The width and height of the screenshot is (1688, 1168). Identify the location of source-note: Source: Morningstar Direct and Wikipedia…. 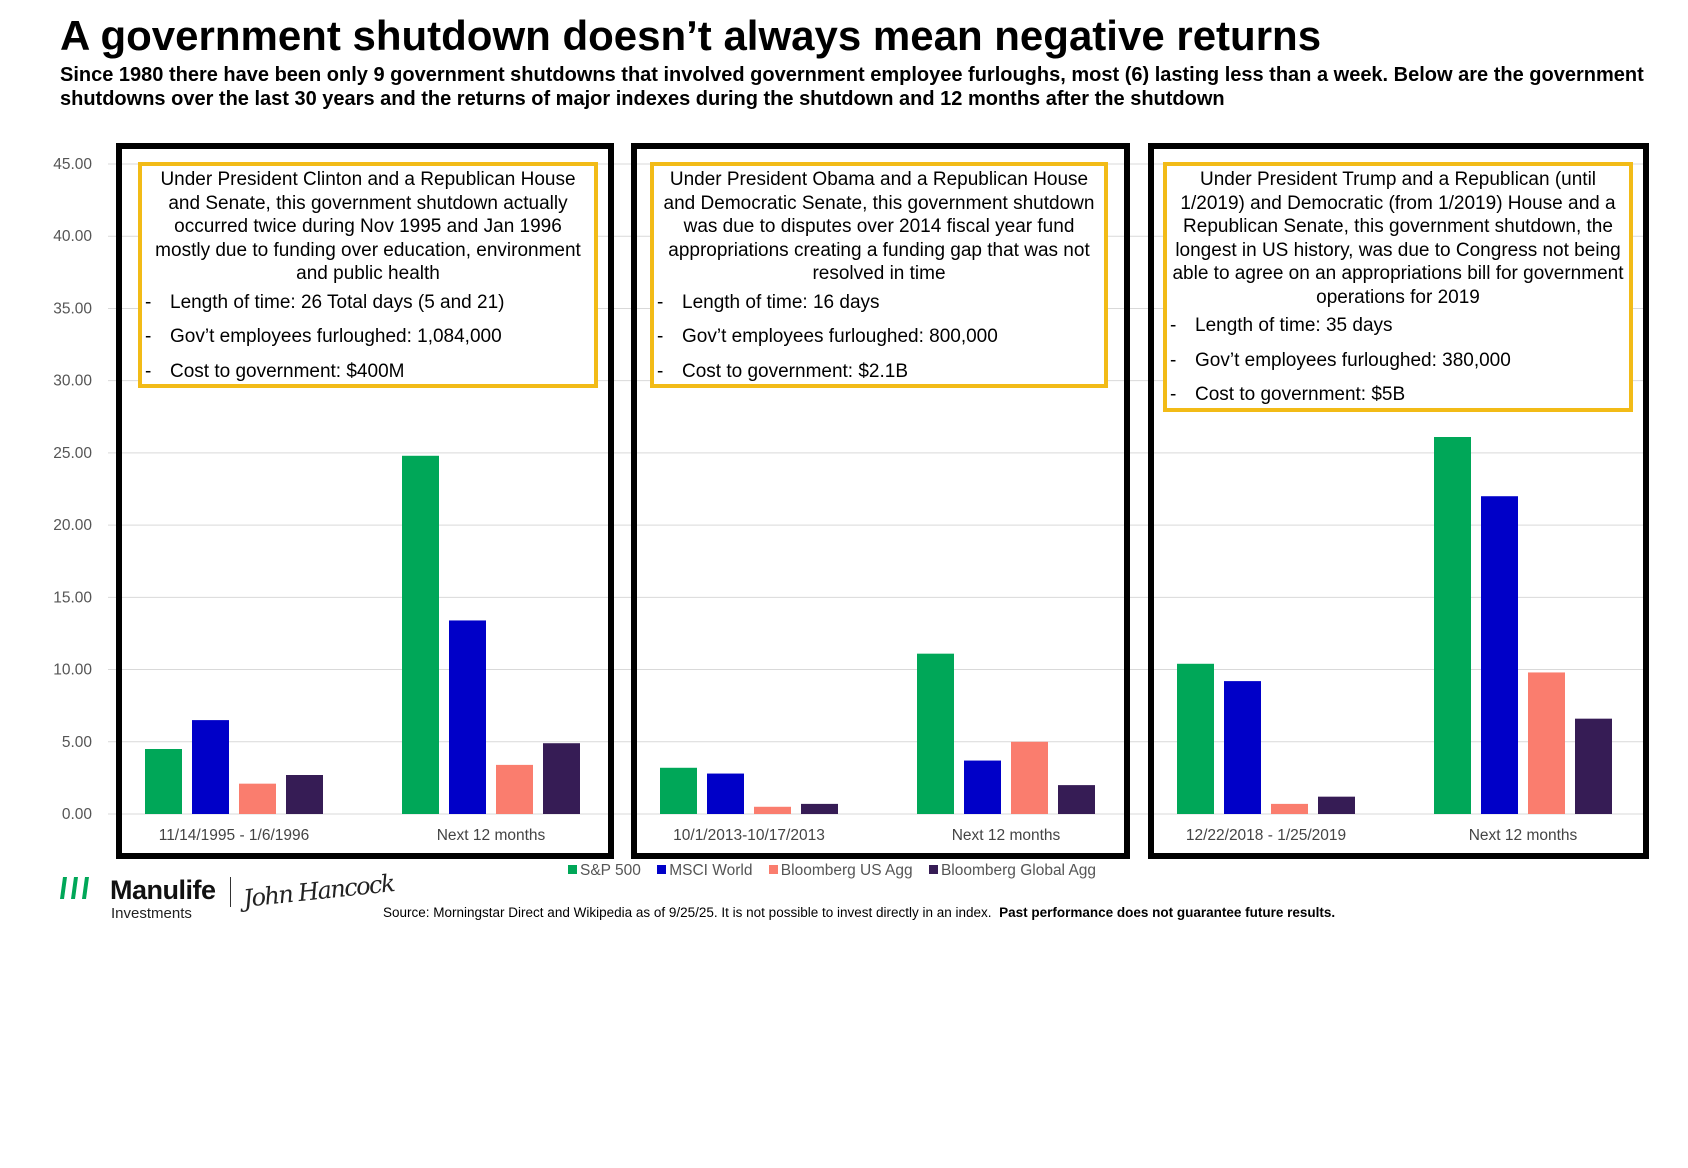
(859, 912).